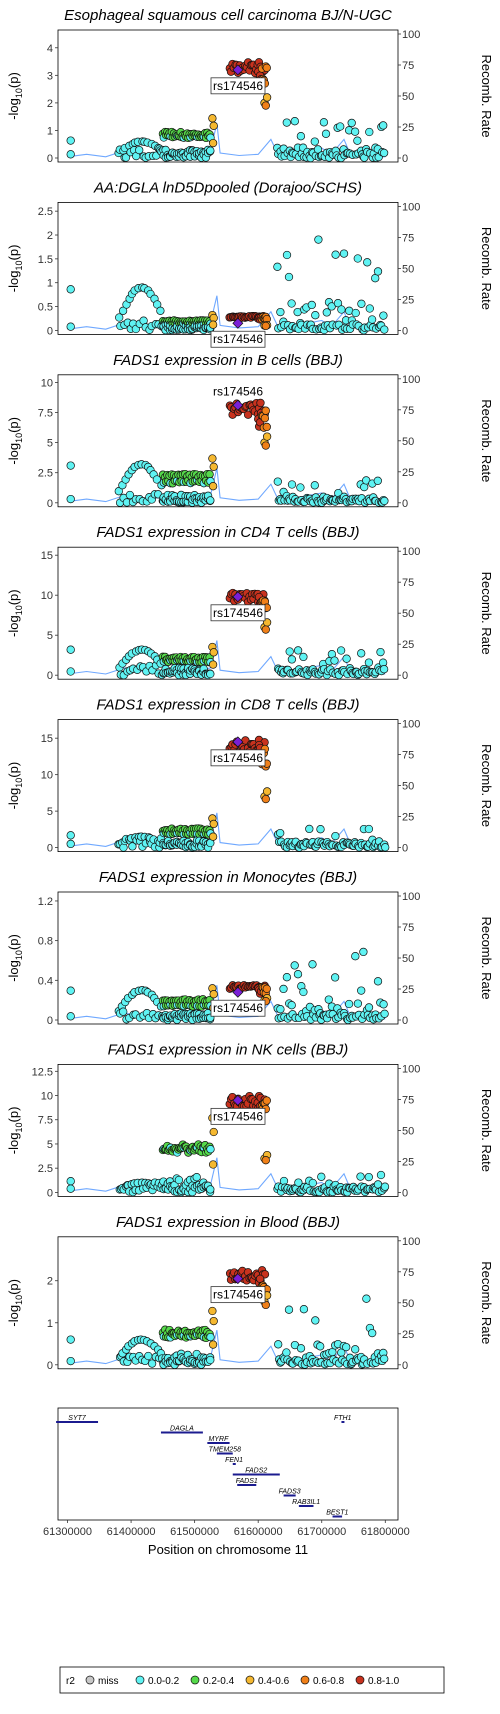 Image resolution: width=500 pixels, height=1714 pixels. What do you see at coordinates (238, 1100) in the screenshot?
I see `panel-7-lead-snp` at bounding box center [238, 1100].